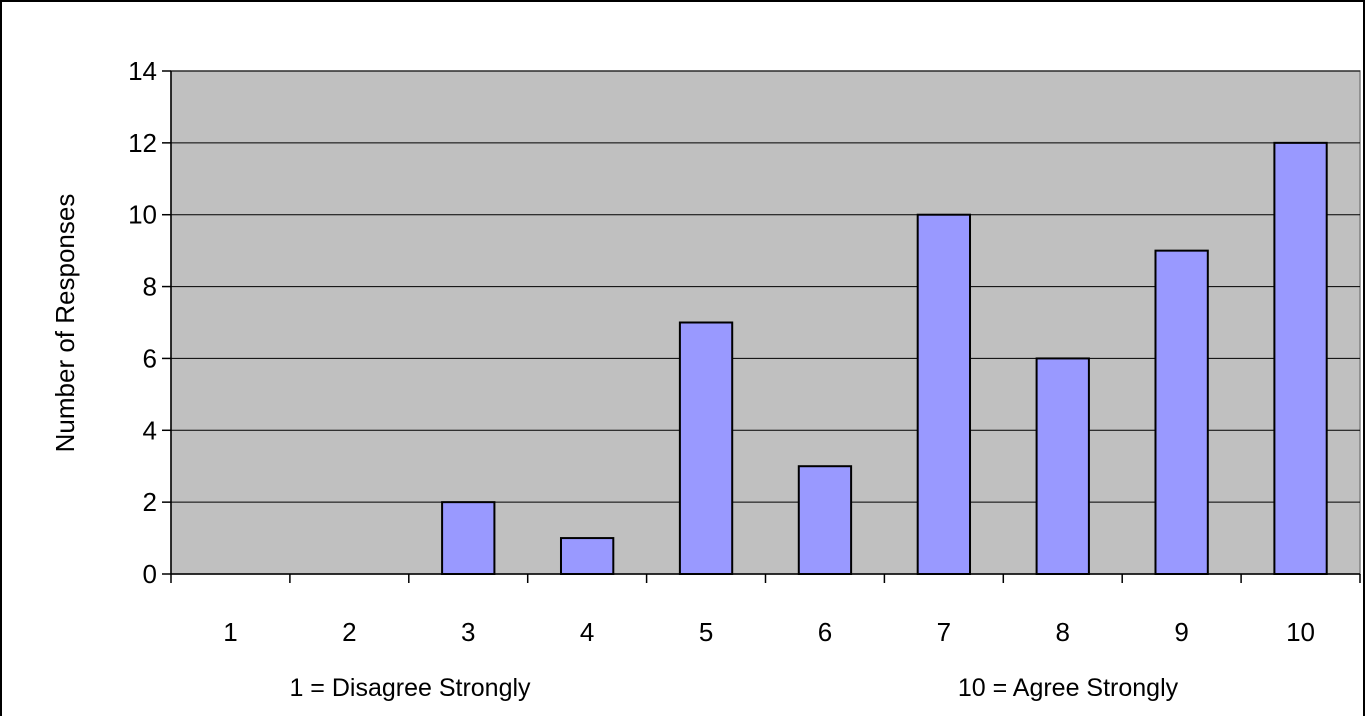 This screenshot has height=721, width=1365. I want to click on y-tick-label: 12, so click(142, 143).